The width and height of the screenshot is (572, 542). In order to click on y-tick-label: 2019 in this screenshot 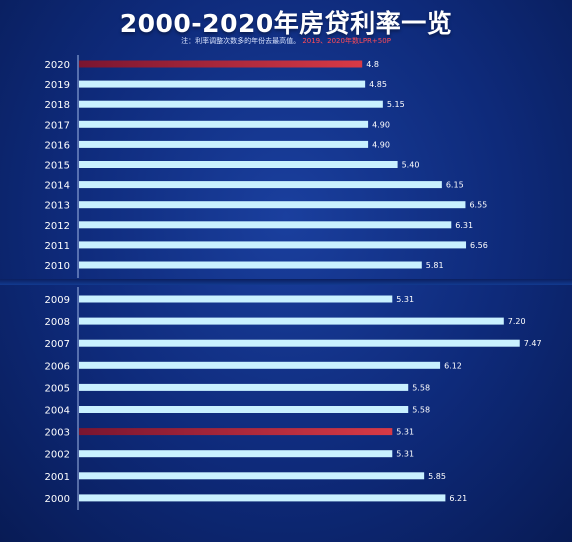, I will do `click(57, 85)`.